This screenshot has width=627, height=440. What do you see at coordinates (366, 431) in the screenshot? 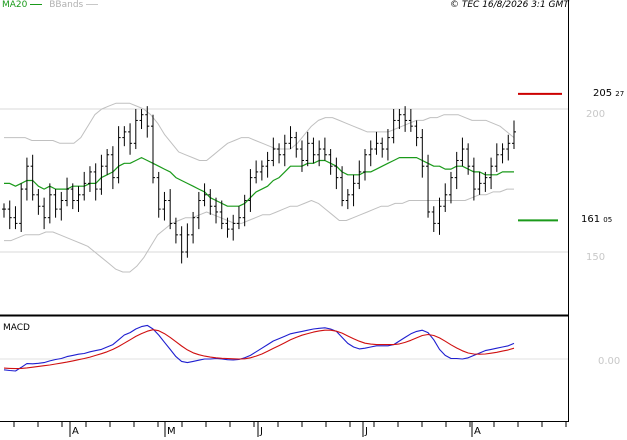
I see `x-label-j-2: J` at bounding box center [366, 431].